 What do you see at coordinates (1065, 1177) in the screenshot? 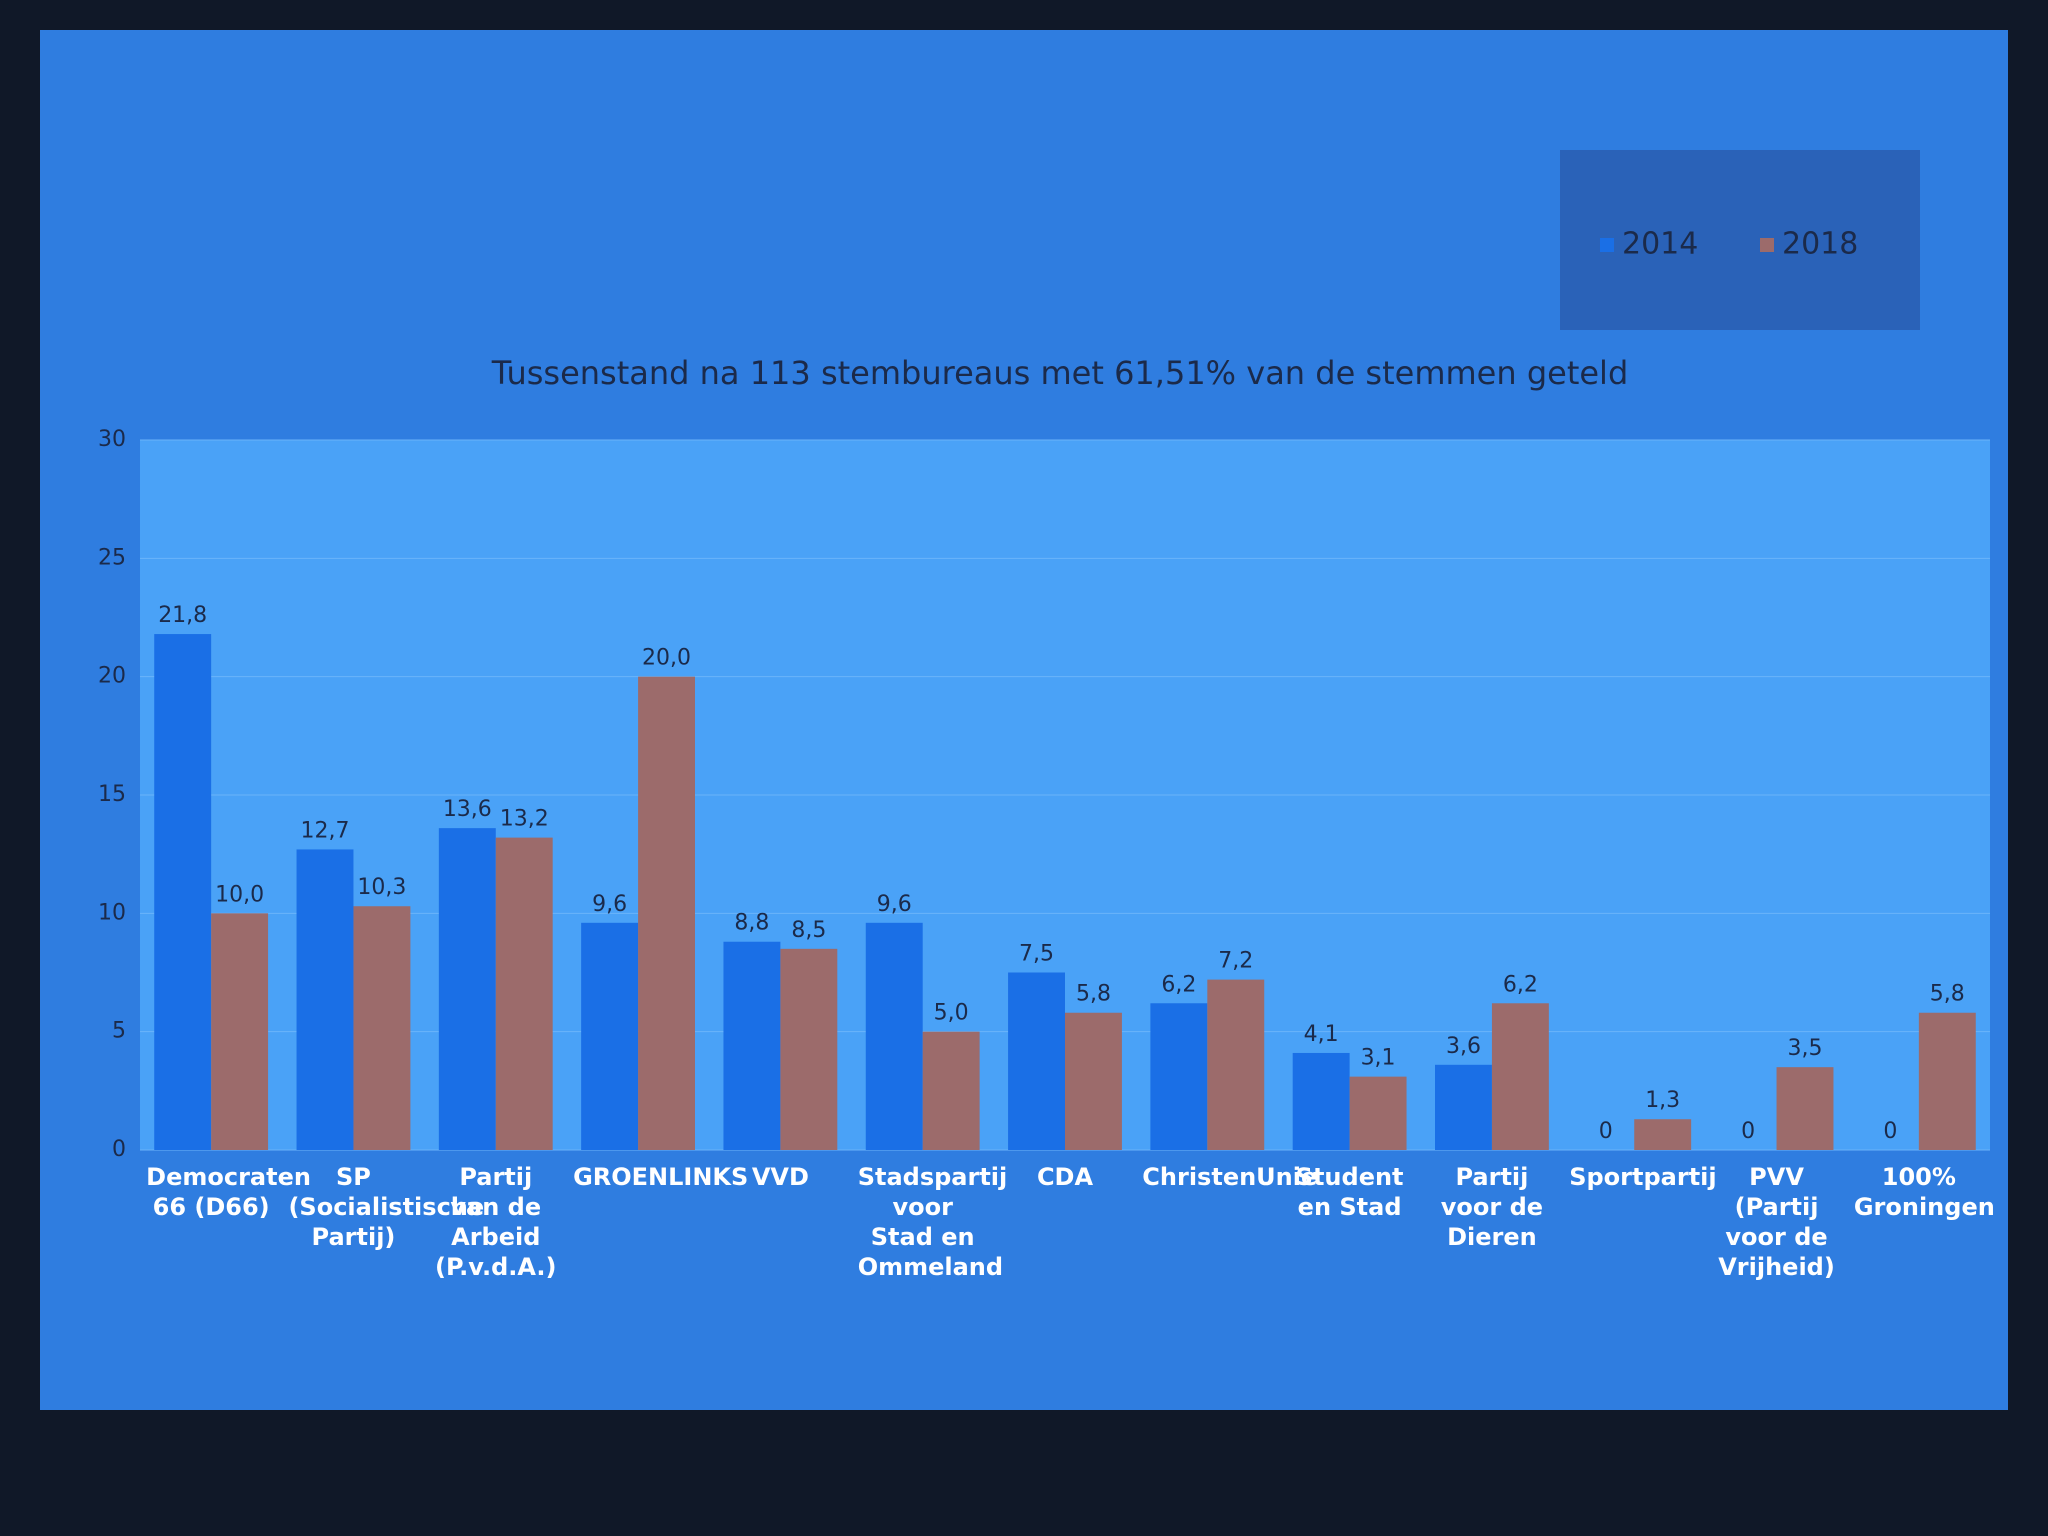
I see `x-tick-label: CDA` at bounding box center [1065, 1177].